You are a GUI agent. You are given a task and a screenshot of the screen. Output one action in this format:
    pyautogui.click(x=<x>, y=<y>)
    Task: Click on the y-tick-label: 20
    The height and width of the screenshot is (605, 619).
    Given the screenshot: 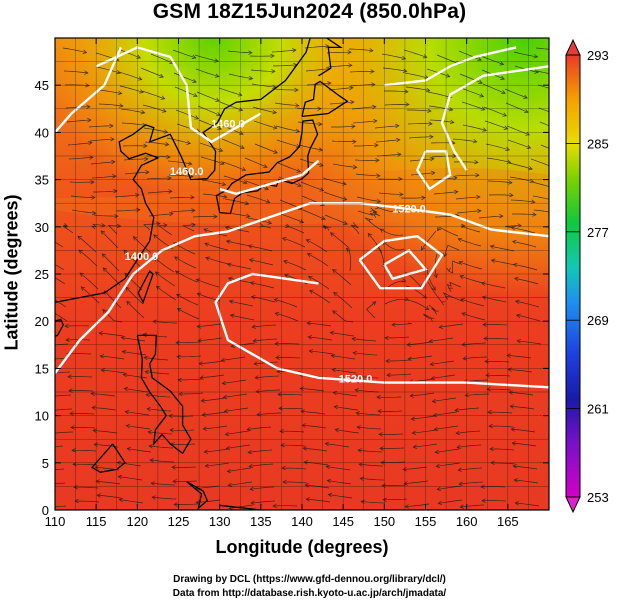 What is the action you would take?
    pyautogui.click(x=42, y=321)
    